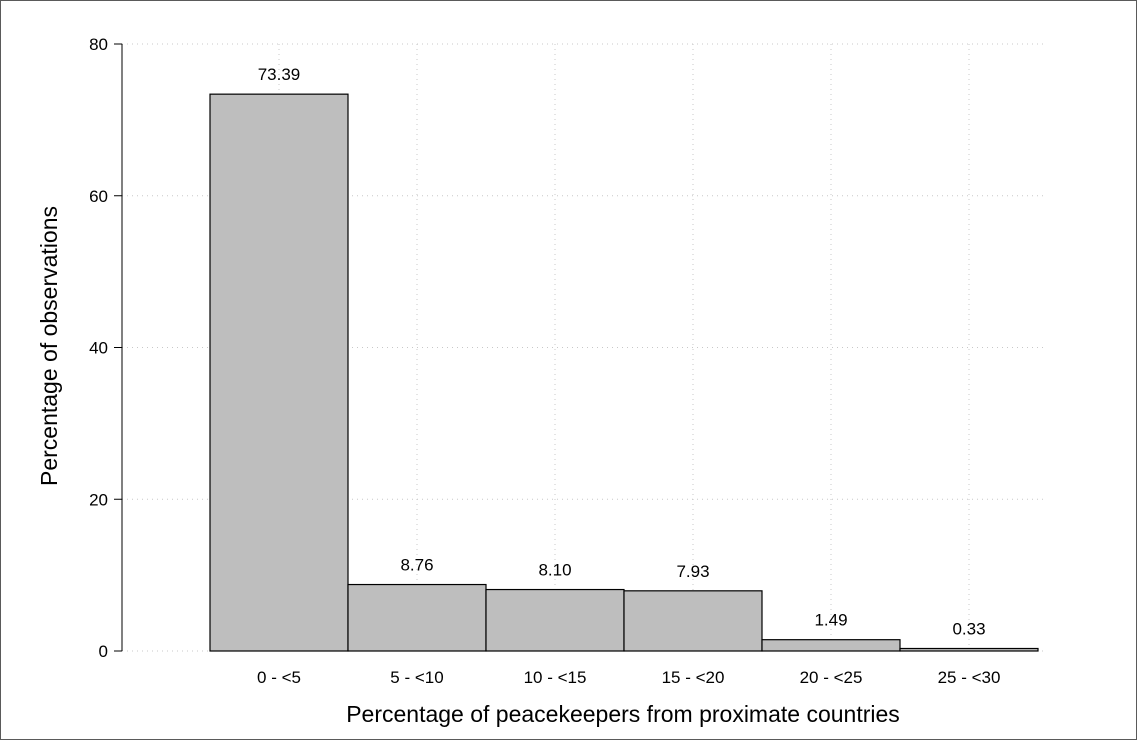  I want to click on y-axis-title: Percentage of observations, so click(49, 346).